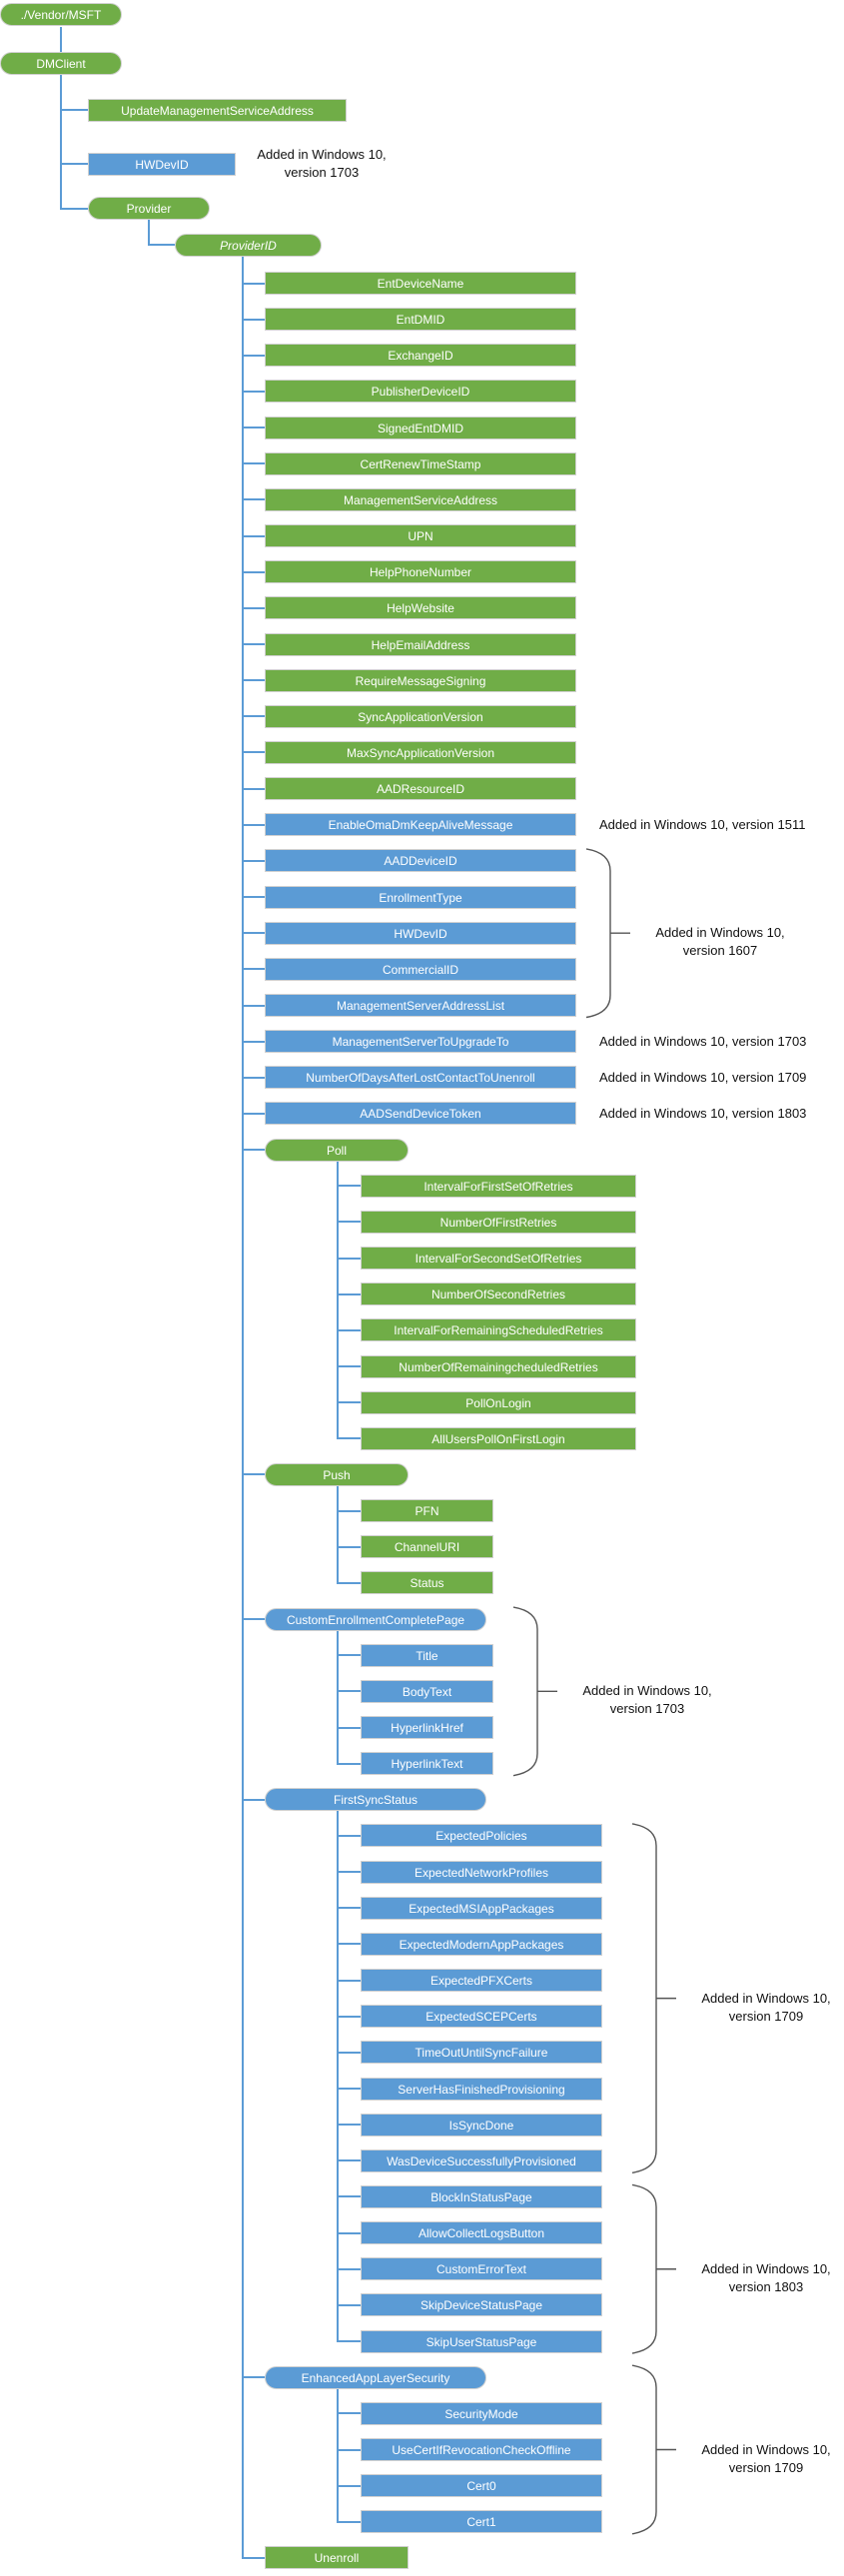 The height and width of the screenshot is (2576, 844). Describe the element at coordinates (421, 572) in the screenshot. I see `node-help-phone-number: HelpPhoneNumber` at that location.